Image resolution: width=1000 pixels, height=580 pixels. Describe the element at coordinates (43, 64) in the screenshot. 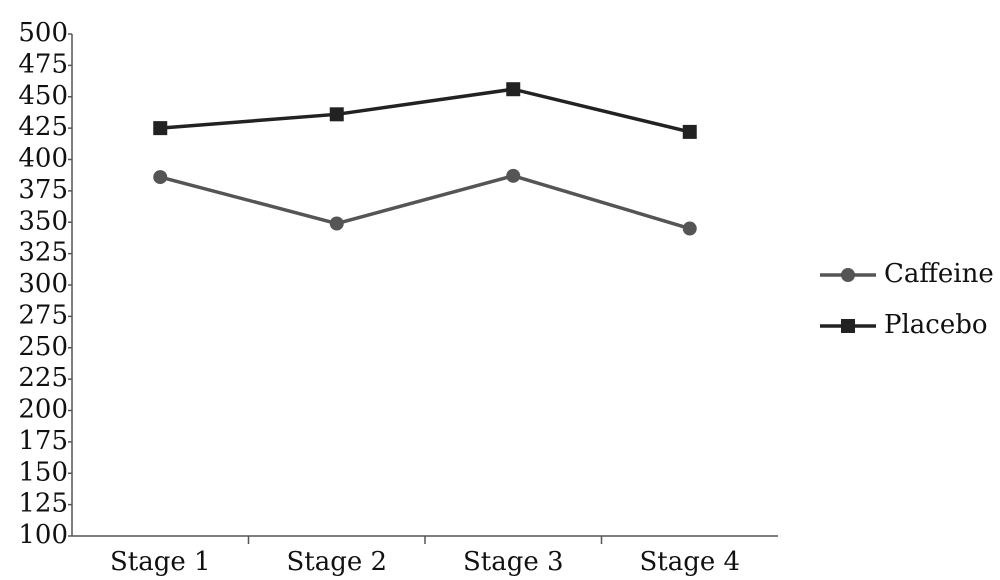

I see `y-tick-label: 475` at that location.